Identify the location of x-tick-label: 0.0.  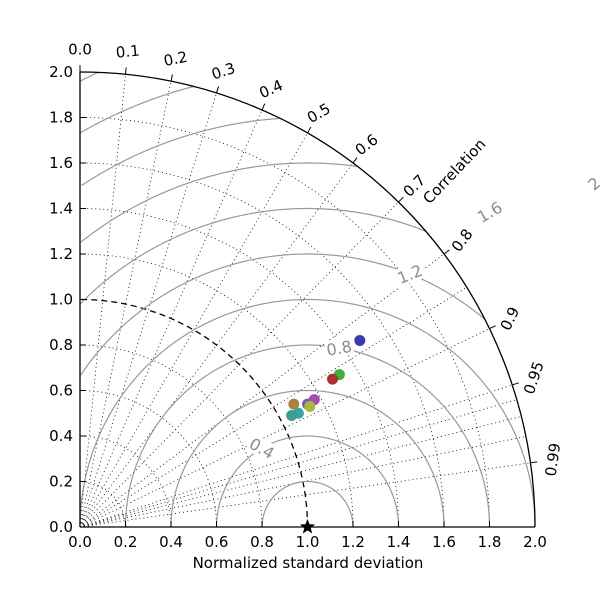
(80, 542).